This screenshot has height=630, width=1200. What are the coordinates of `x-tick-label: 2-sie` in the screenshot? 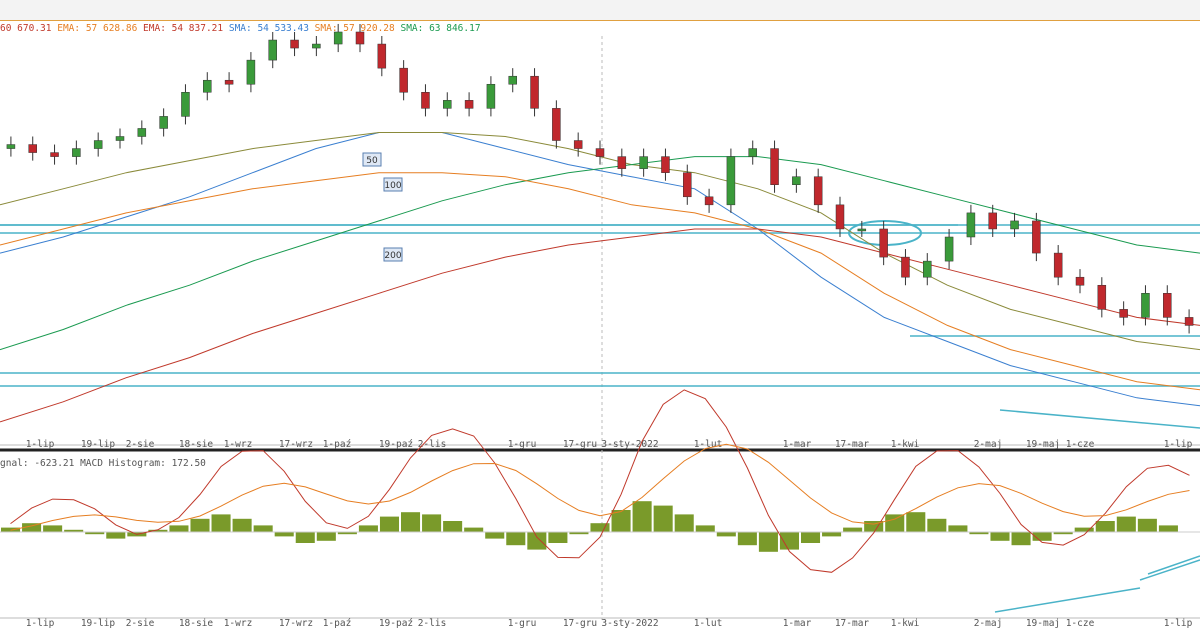 It's located at (140, 623).